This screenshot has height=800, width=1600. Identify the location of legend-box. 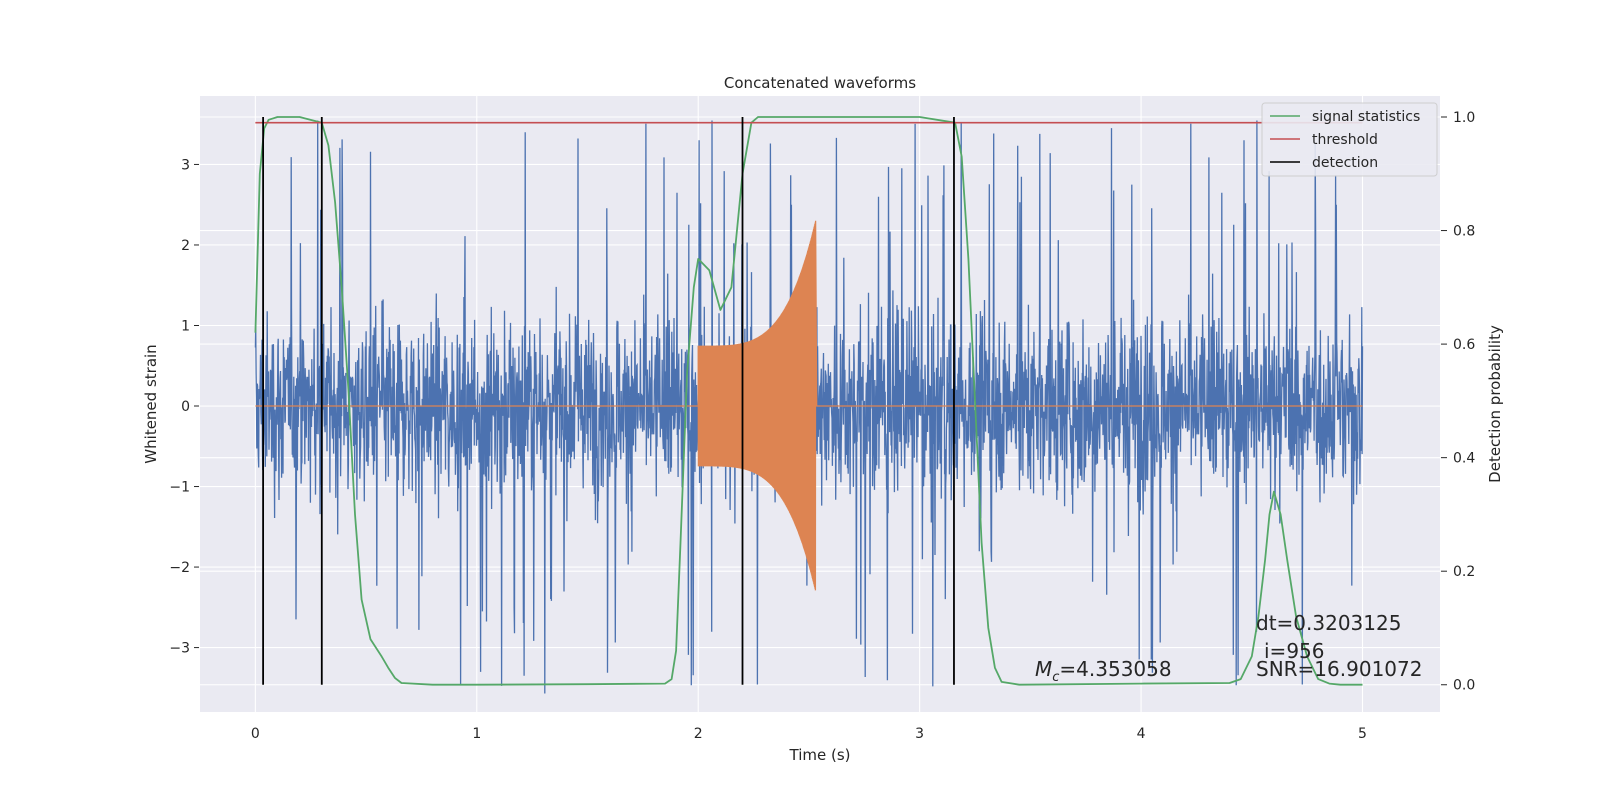
(1349, 139).